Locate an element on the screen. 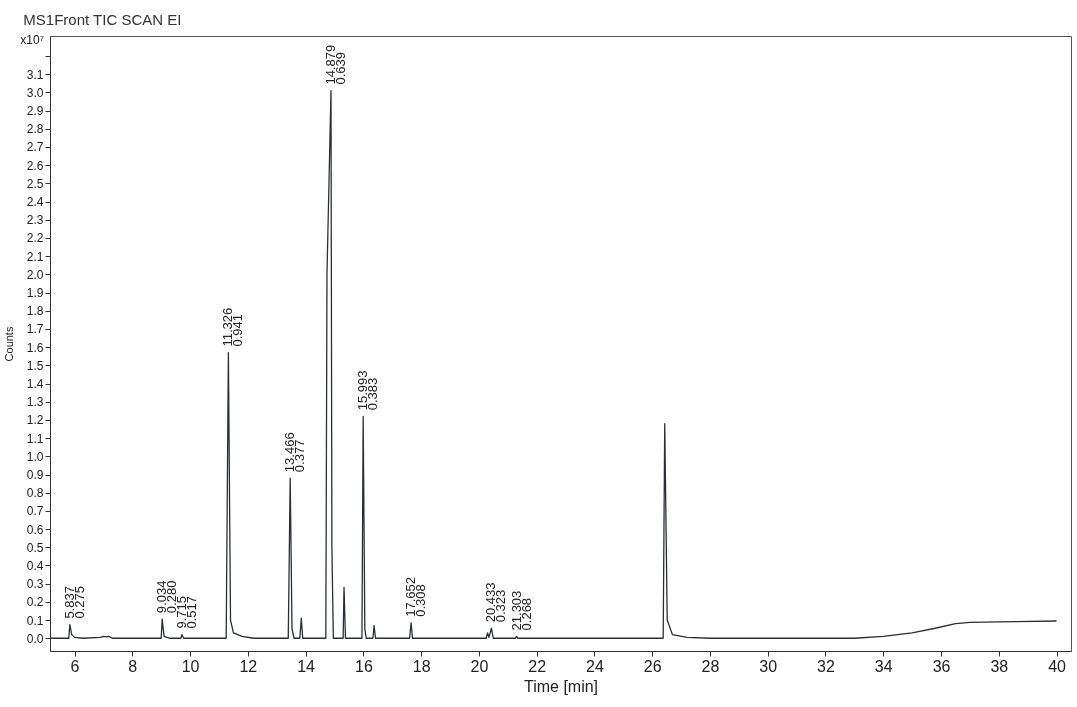 This screenshot has height=707, width=1077. y-tick-label: 2.9 is located at coordinates (35, 111).